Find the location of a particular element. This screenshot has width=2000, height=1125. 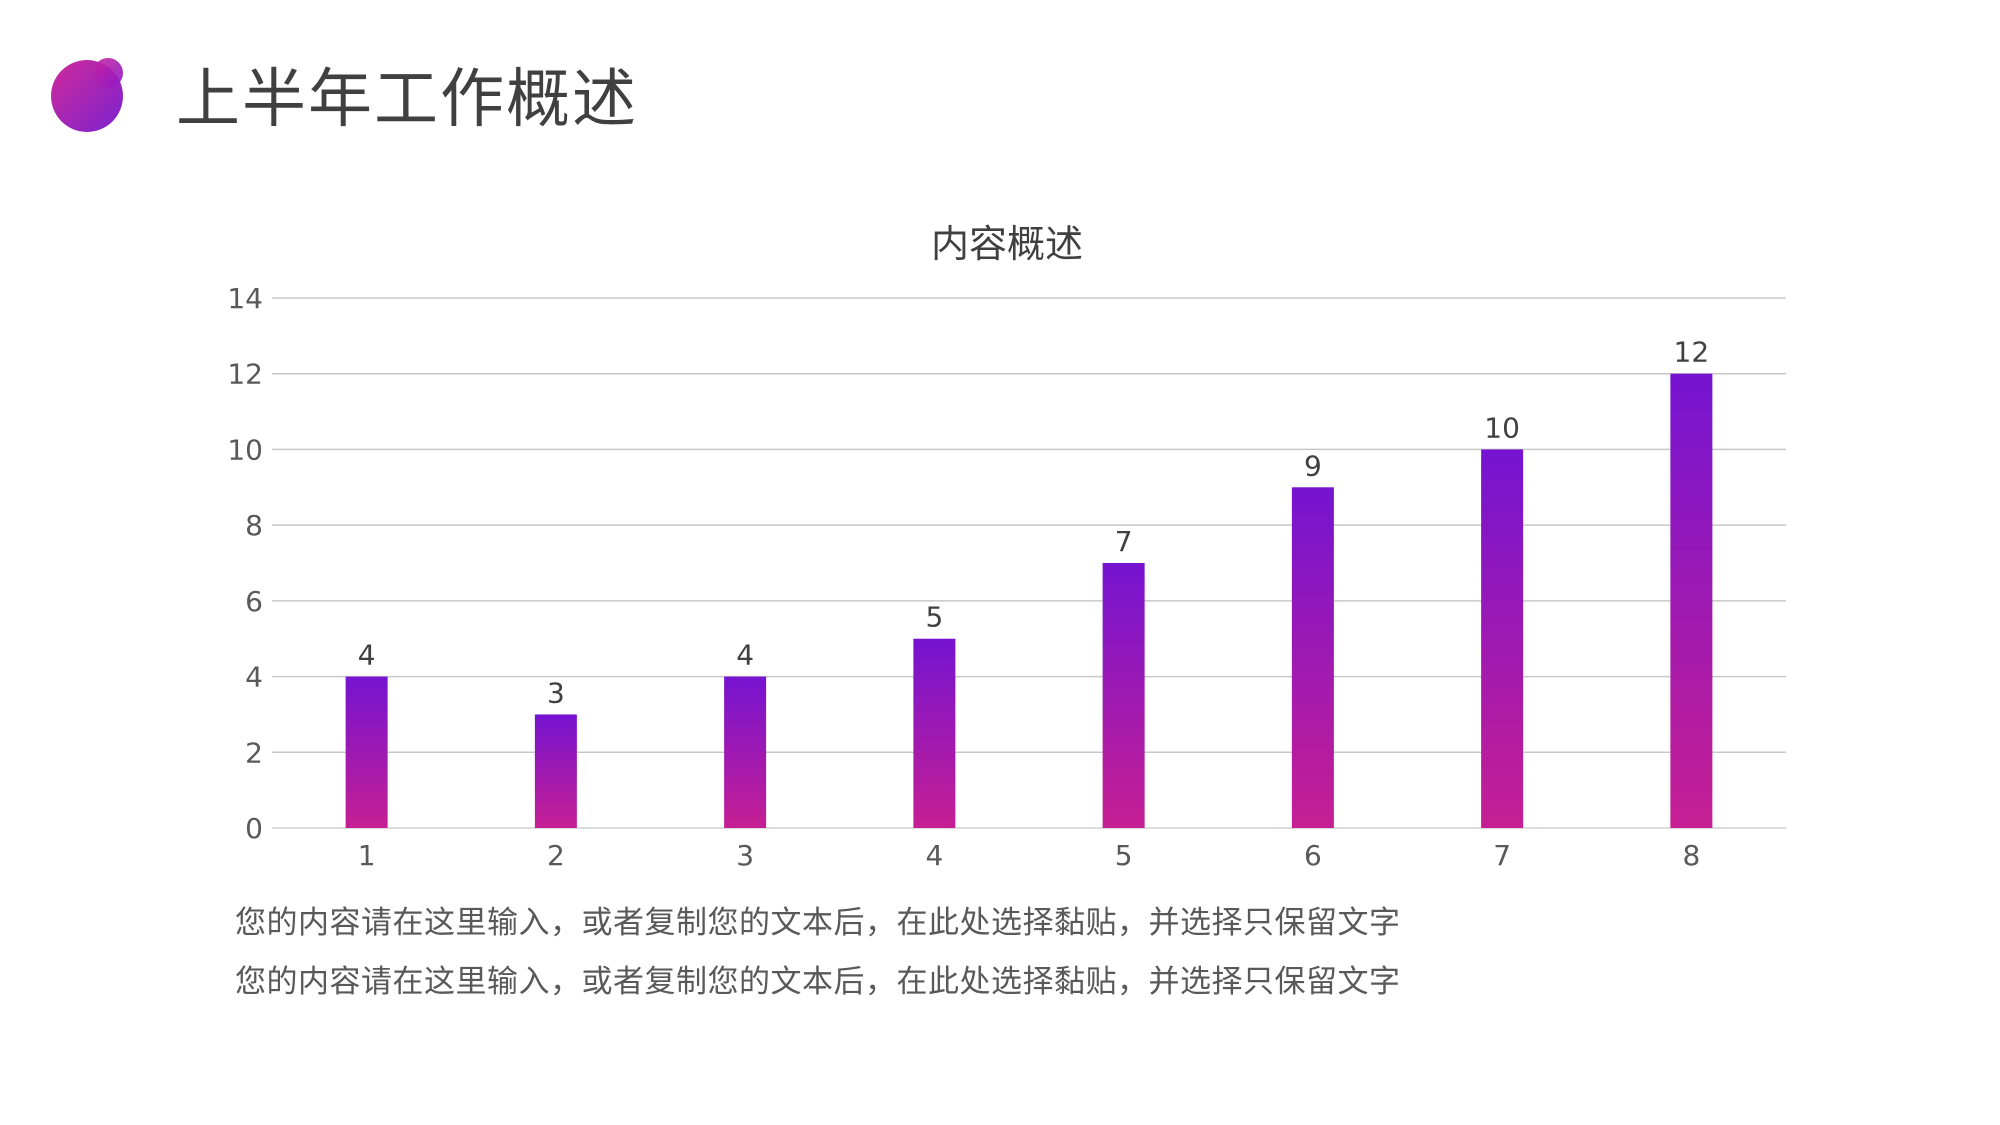

y-tick-label: 14 is located at coordinates (245, 298).